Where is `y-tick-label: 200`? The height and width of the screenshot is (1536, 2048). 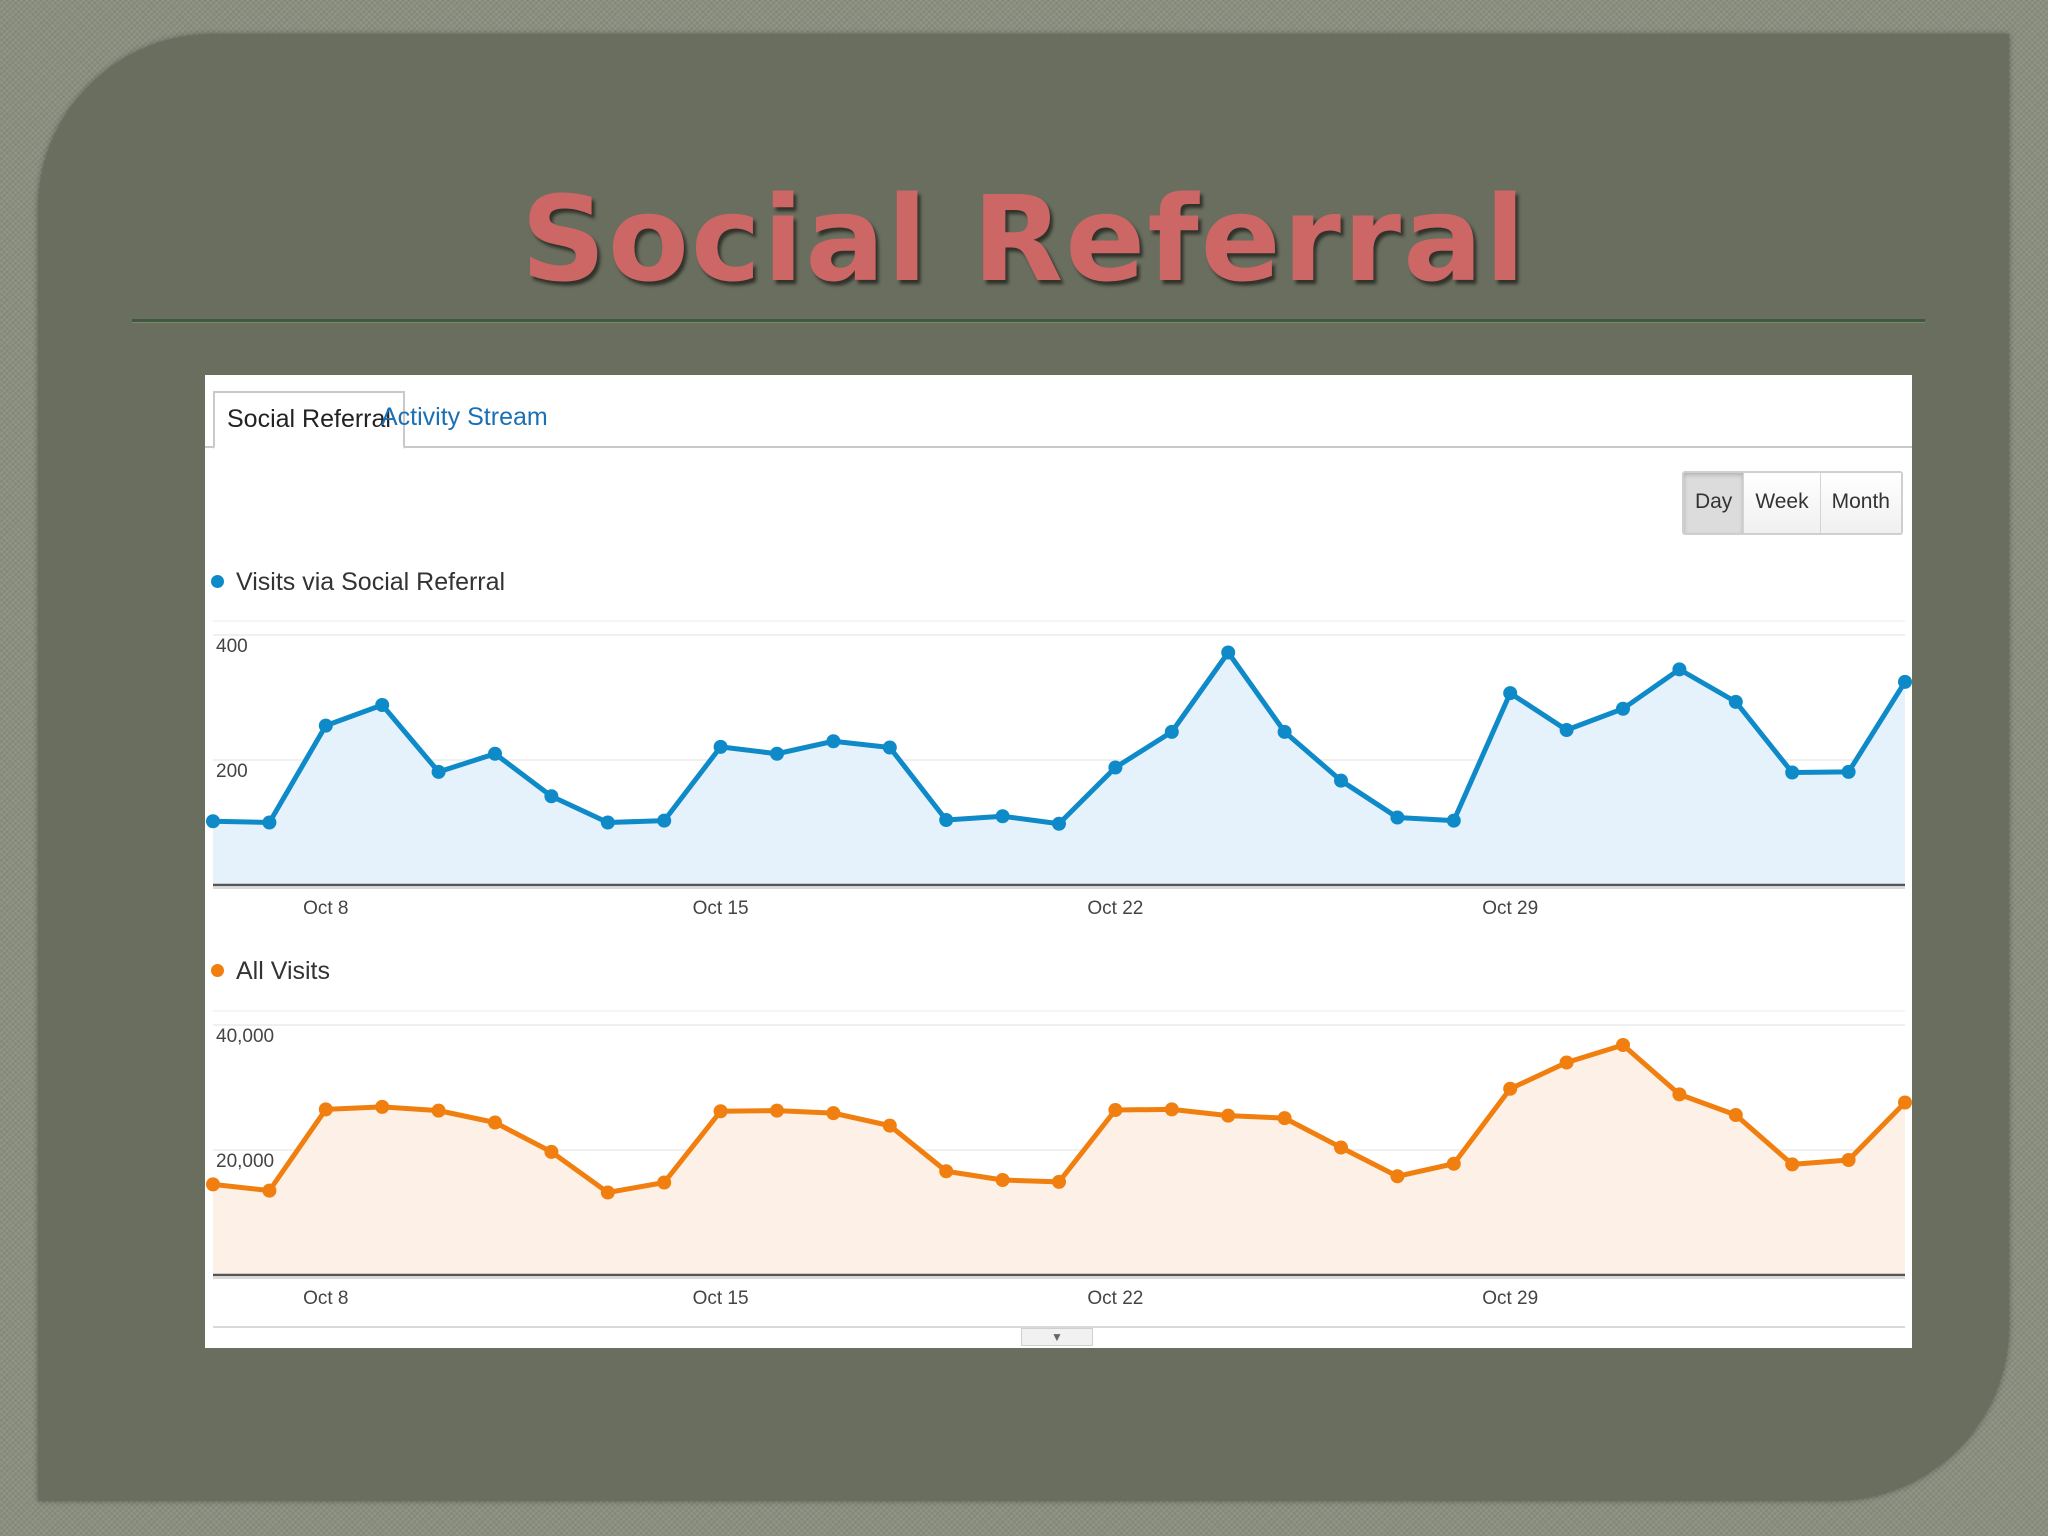
y-tick-label: 200 is located at coordinates (232, 771).